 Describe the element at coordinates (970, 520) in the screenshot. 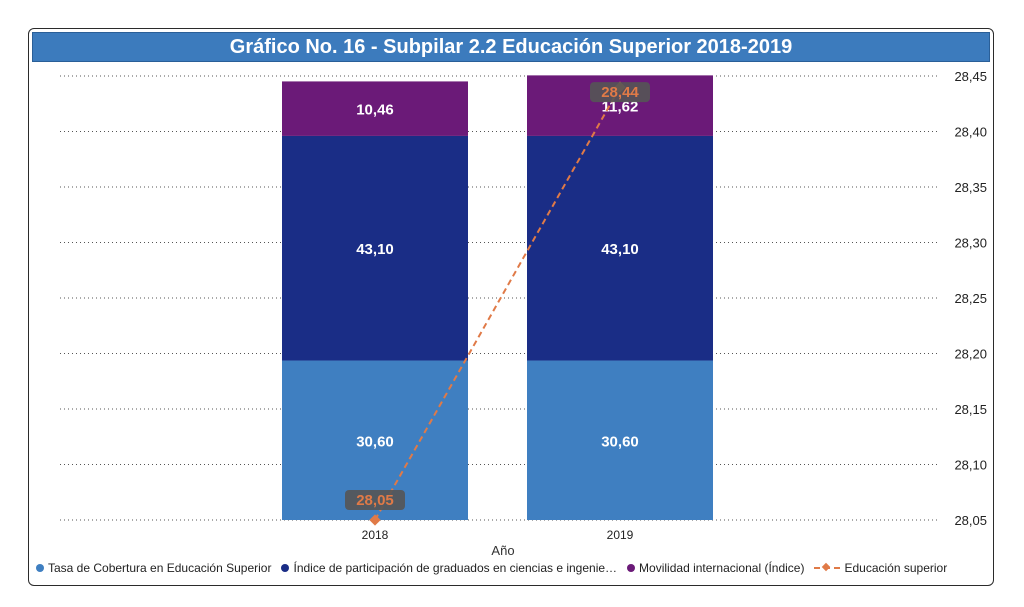

I see `y-tick-label: 28,05` at that location.